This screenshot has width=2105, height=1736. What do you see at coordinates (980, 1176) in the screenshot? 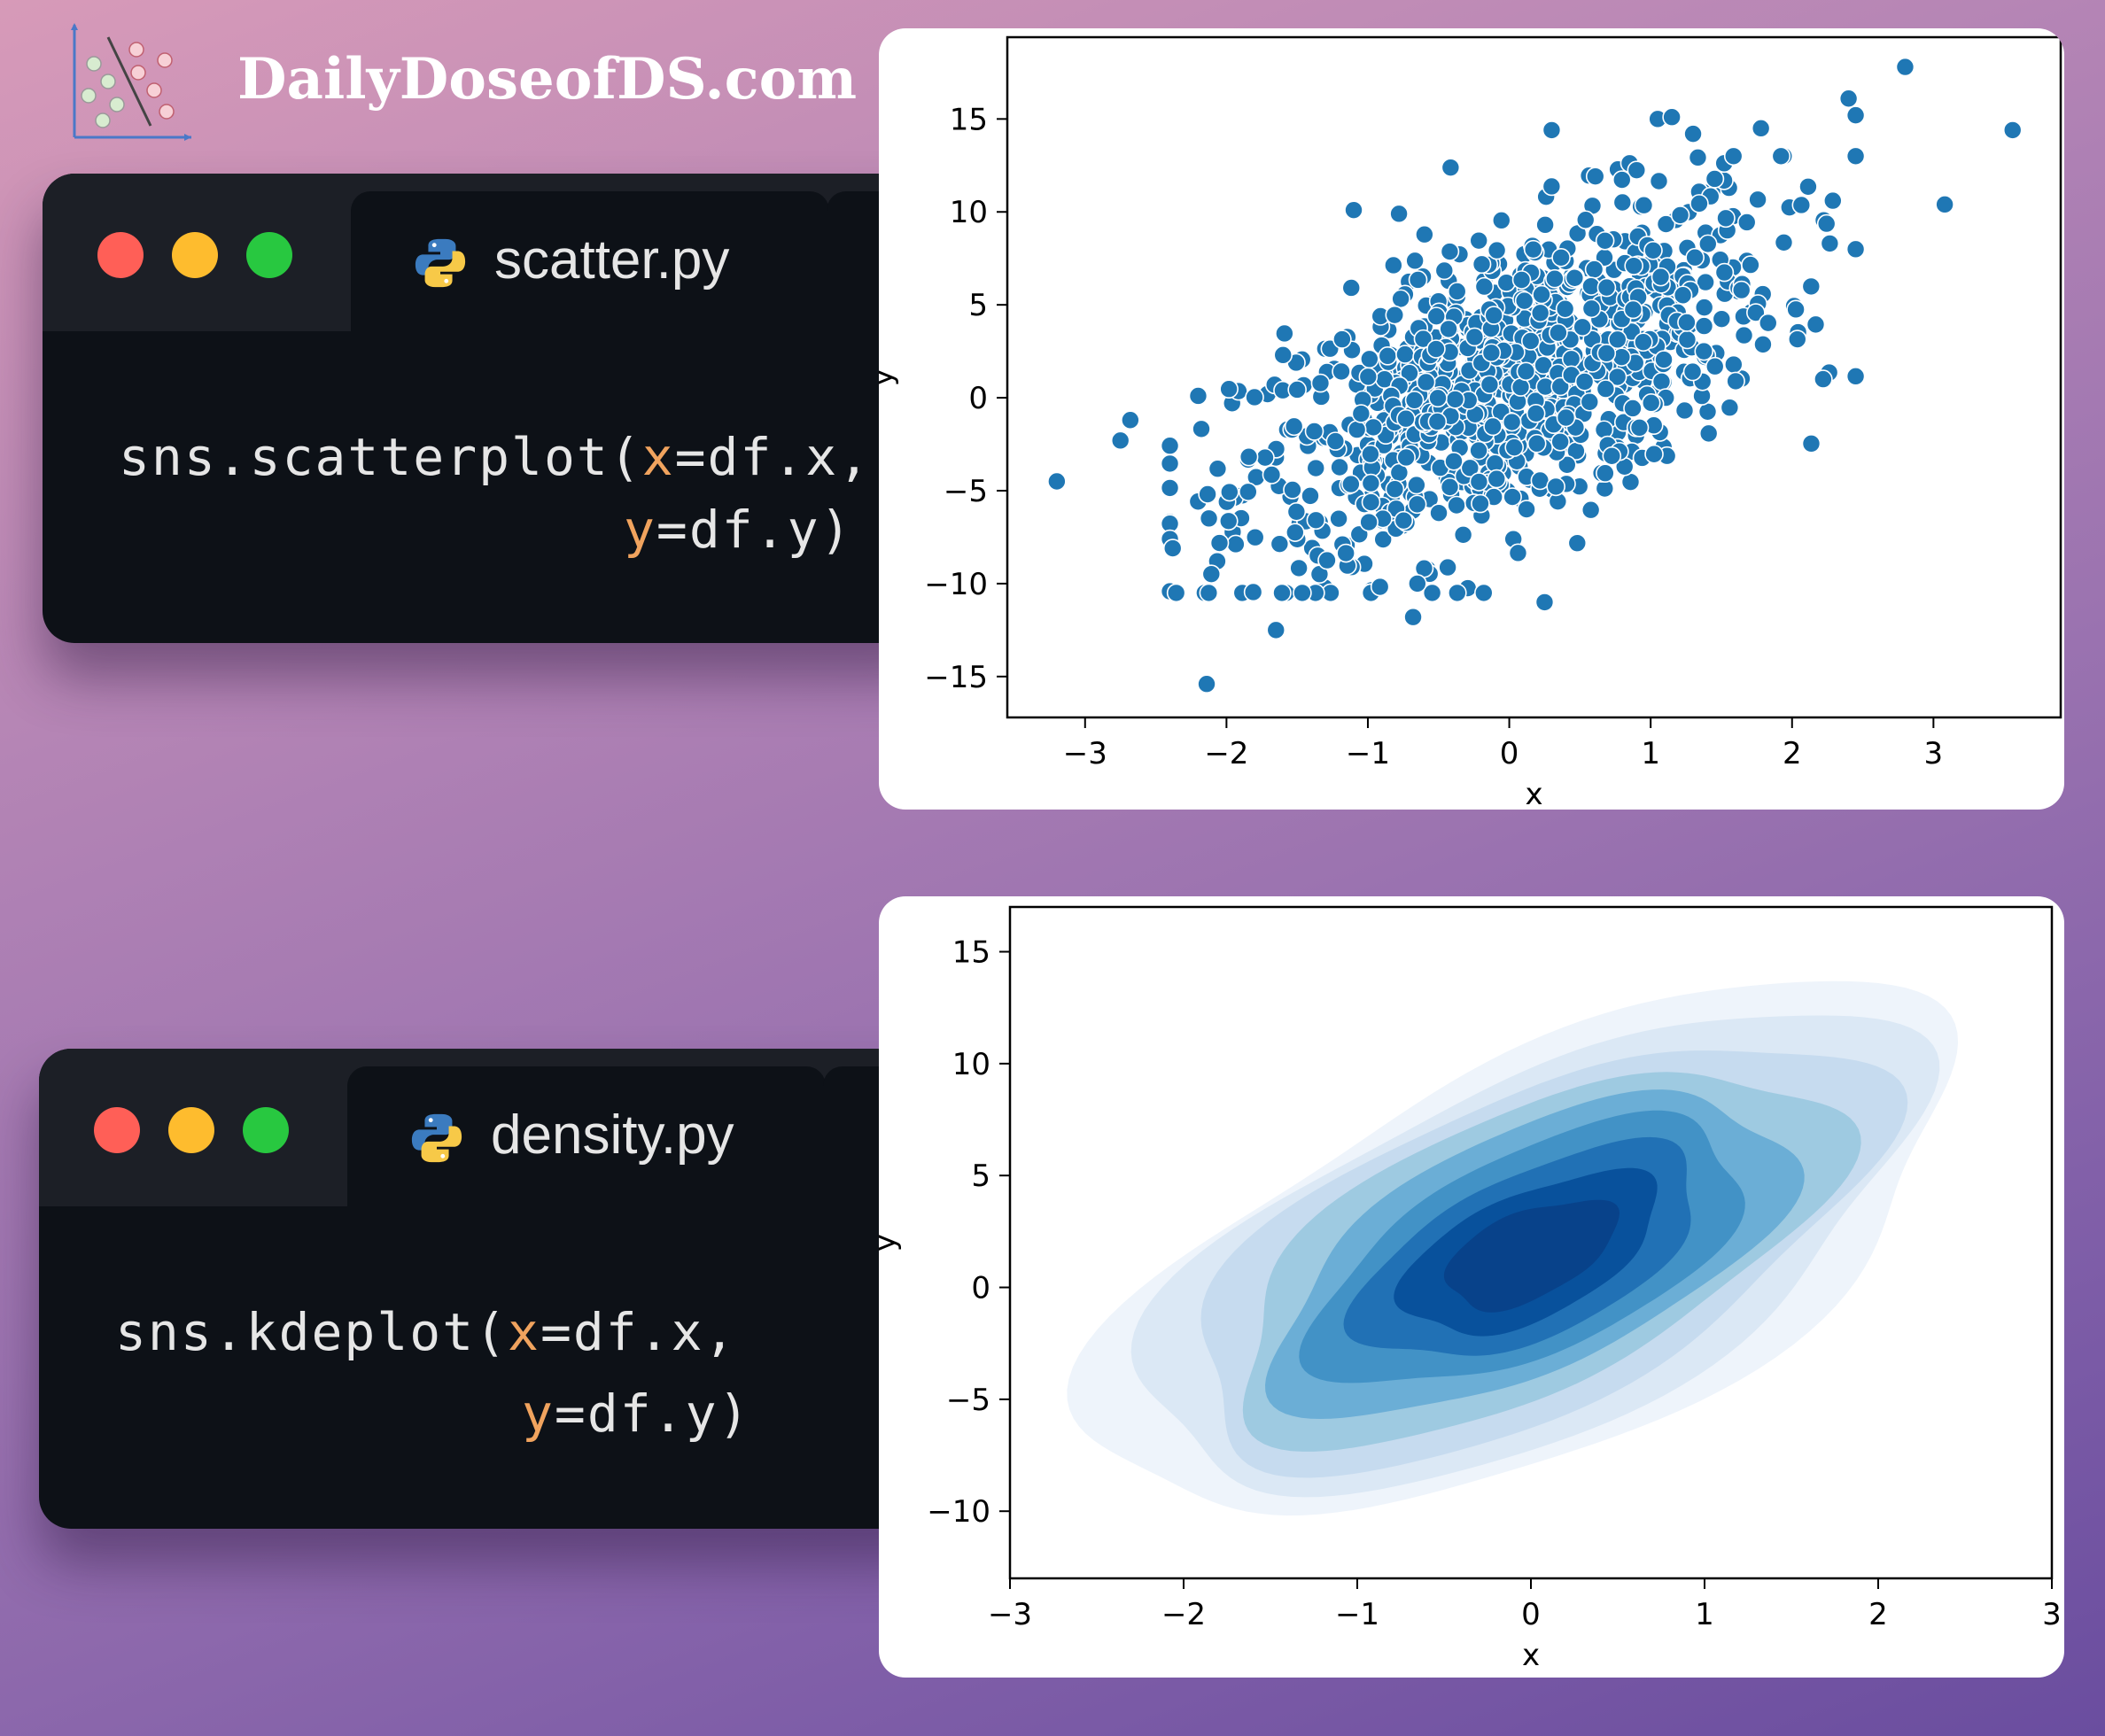
I see `y-tick-label: 5` at bounding box center [980, 1176].